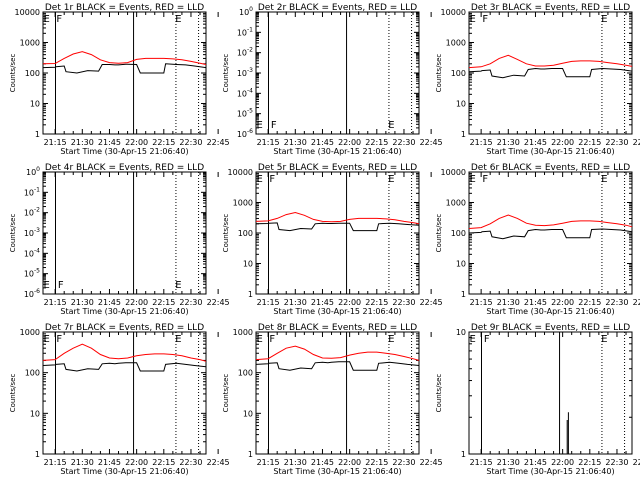 The image size is (640, 480). I want to click on x-tick-label: 22:45, so click(636, 462).